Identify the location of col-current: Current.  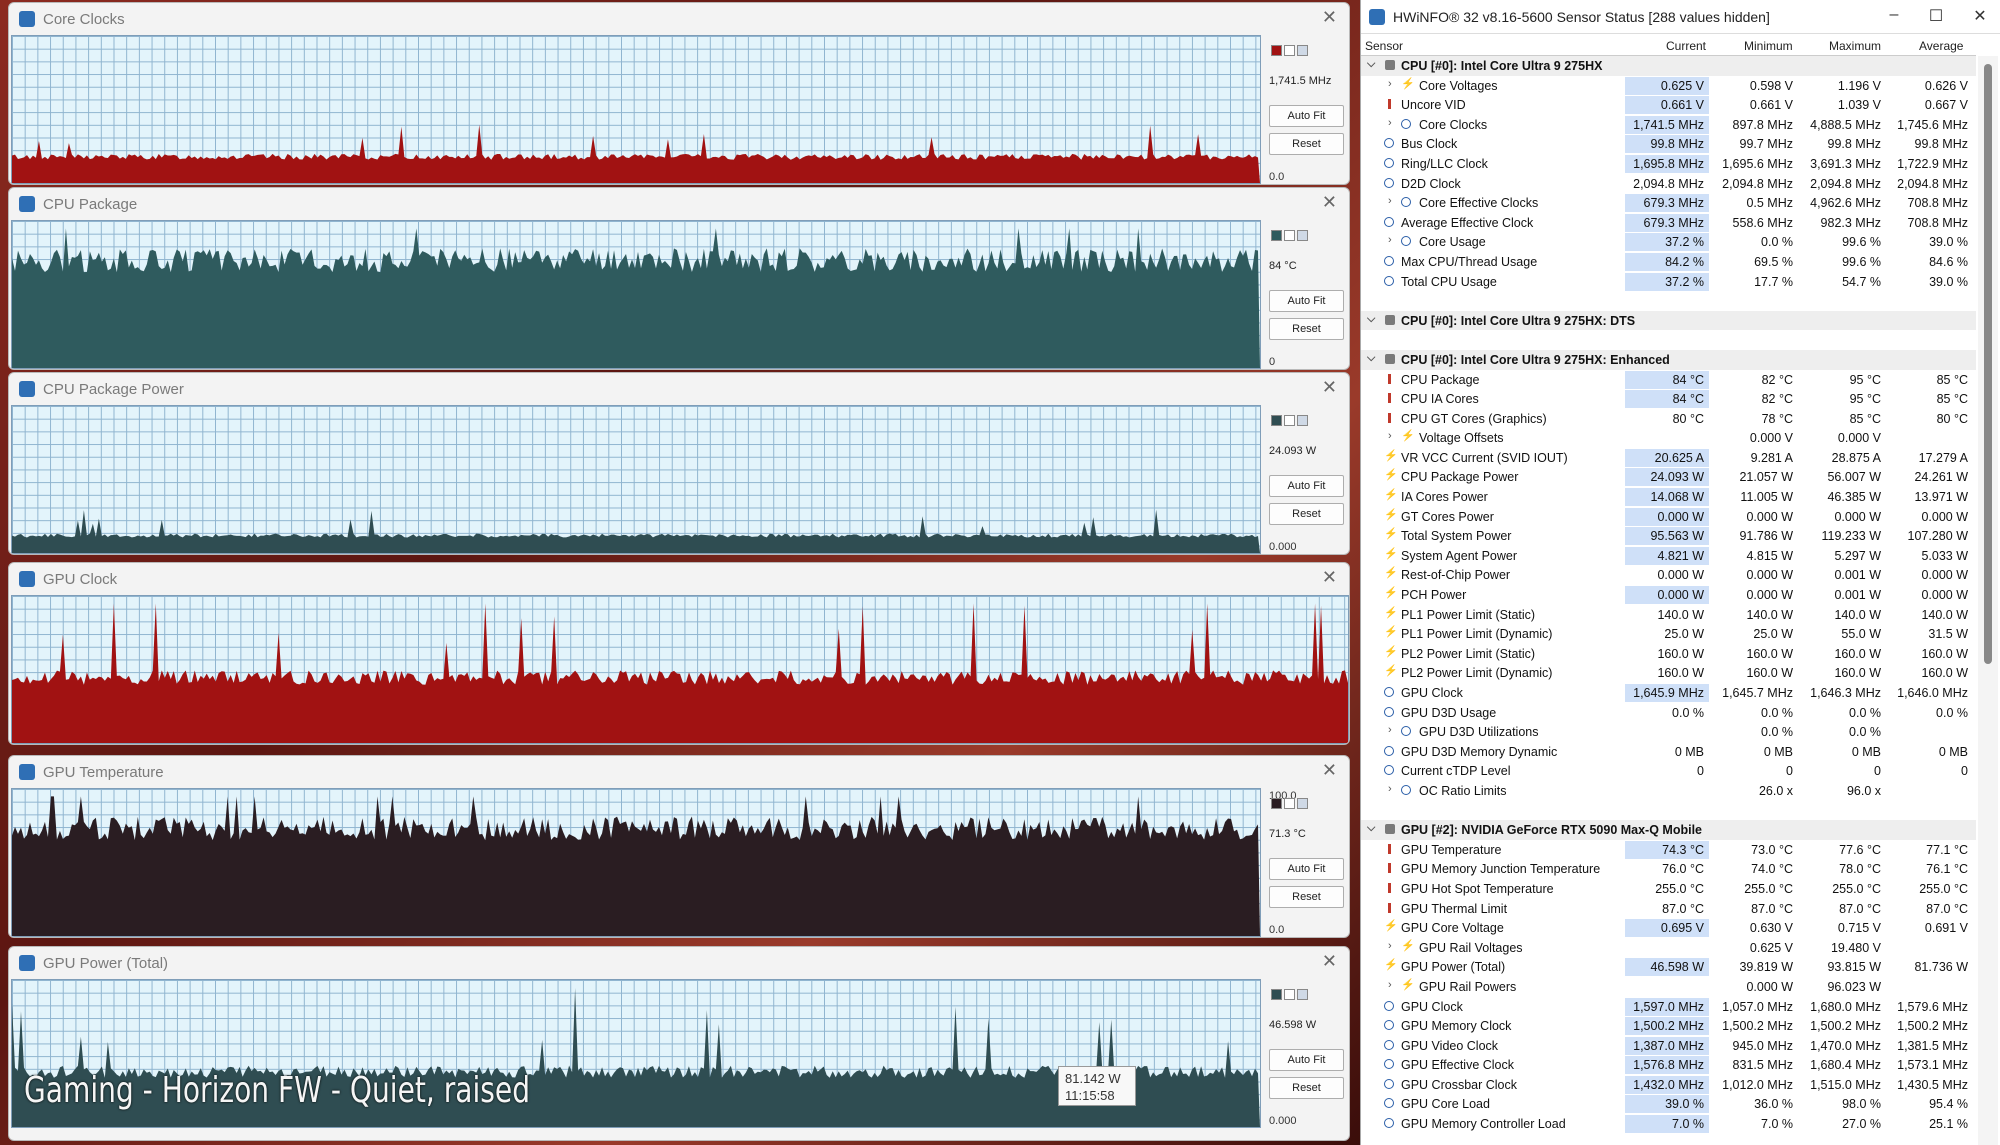
(1686, 46).